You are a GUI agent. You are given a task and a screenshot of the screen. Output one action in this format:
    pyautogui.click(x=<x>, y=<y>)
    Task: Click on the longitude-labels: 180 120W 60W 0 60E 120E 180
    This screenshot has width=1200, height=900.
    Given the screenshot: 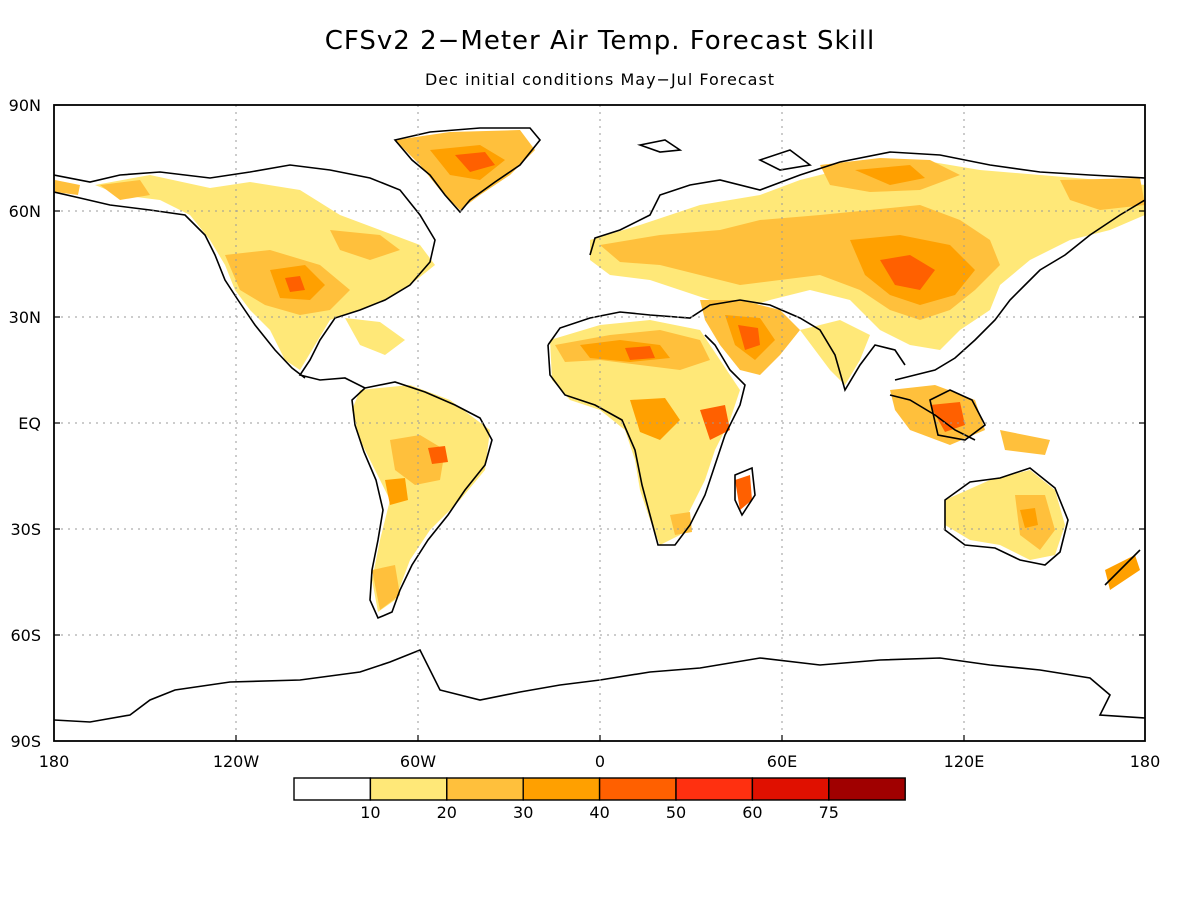 What is the action you would take?
    pyautogui.click(x=600, y=761)
    